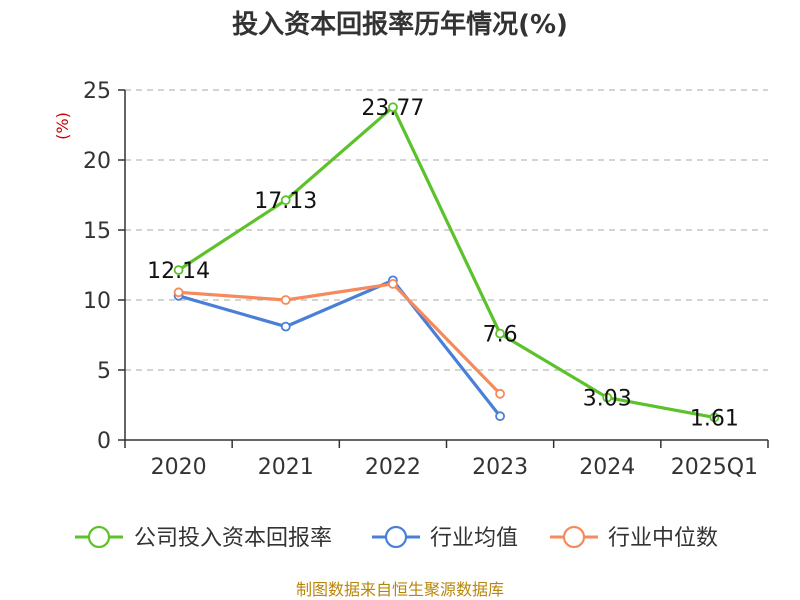  Describe the element at coordinates (400, 24) in the screenshot. I see `chart-title: 投入资本回报率历年情况(%)` at that location.